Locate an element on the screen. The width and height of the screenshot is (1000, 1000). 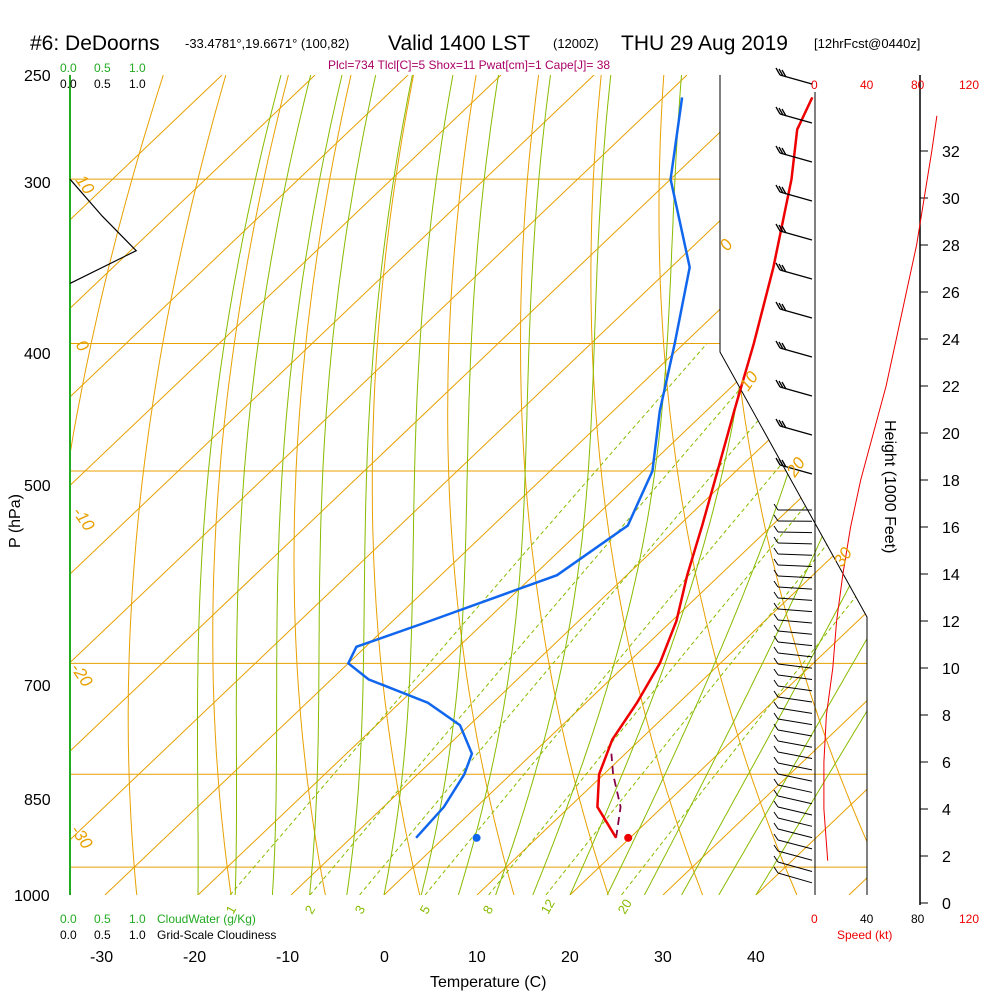
p-tick-300: 300 is located at coordinates (37, 183).